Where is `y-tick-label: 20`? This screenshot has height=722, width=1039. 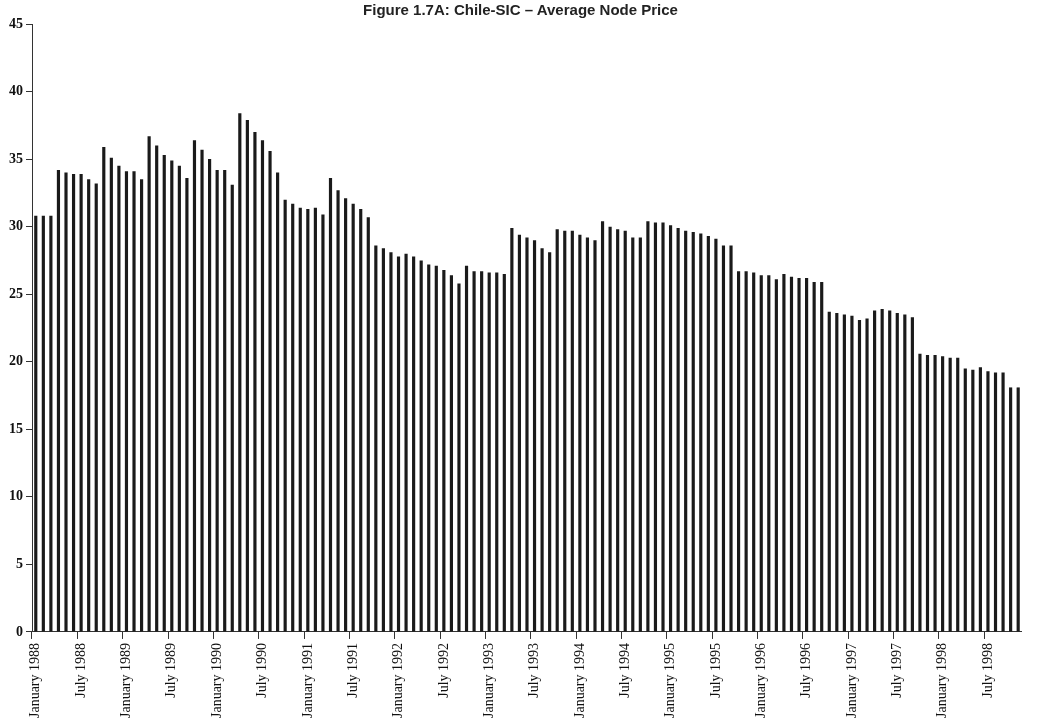 y-tick-label: 20 is located at coordinates (16, 361).